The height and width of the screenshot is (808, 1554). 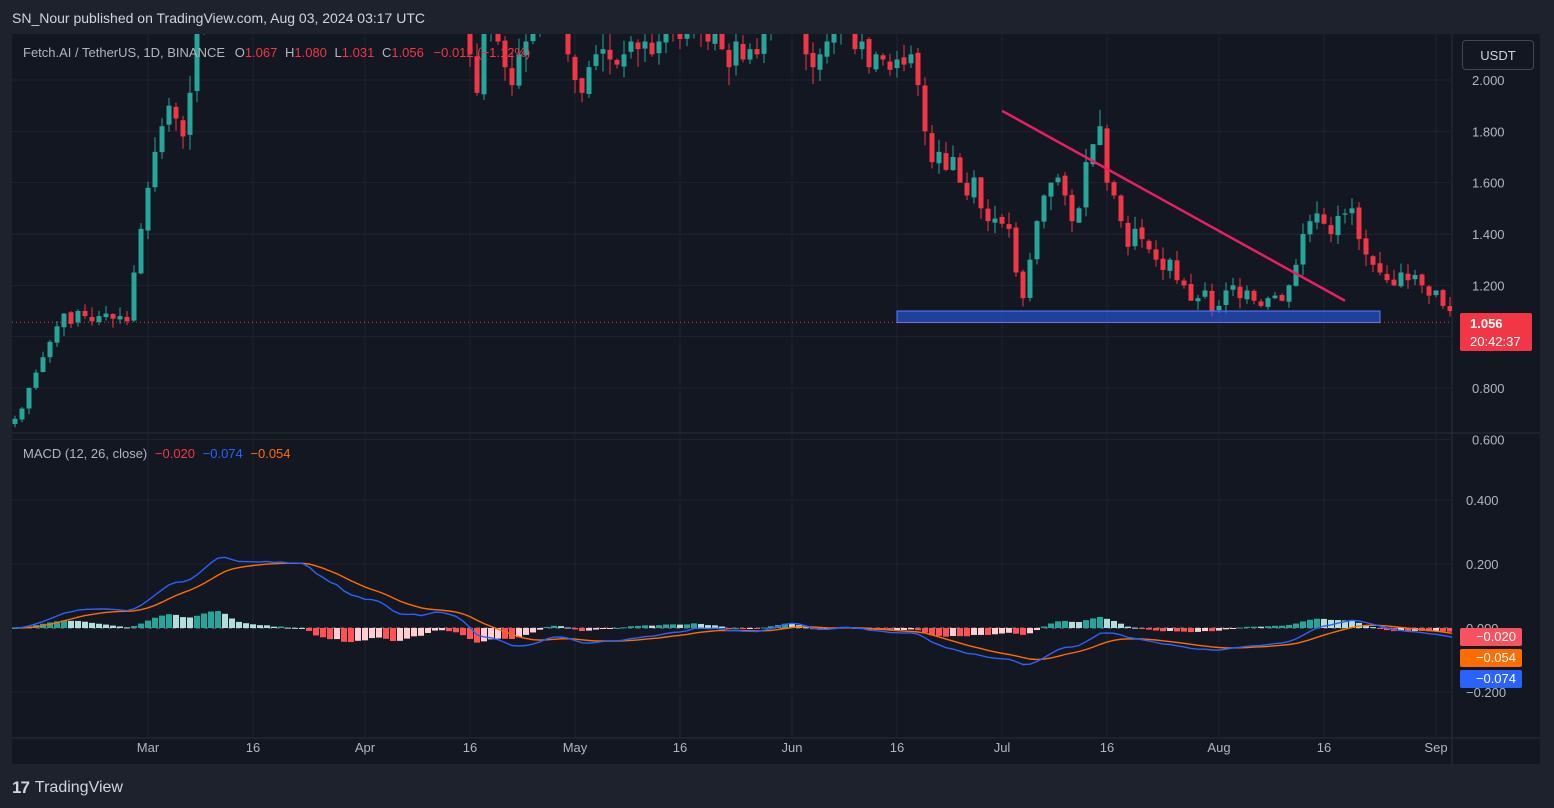 What do you see at coordinates (239, 52) in the screenshot?
I see `open-label: O` at bounding box center [239, 52].